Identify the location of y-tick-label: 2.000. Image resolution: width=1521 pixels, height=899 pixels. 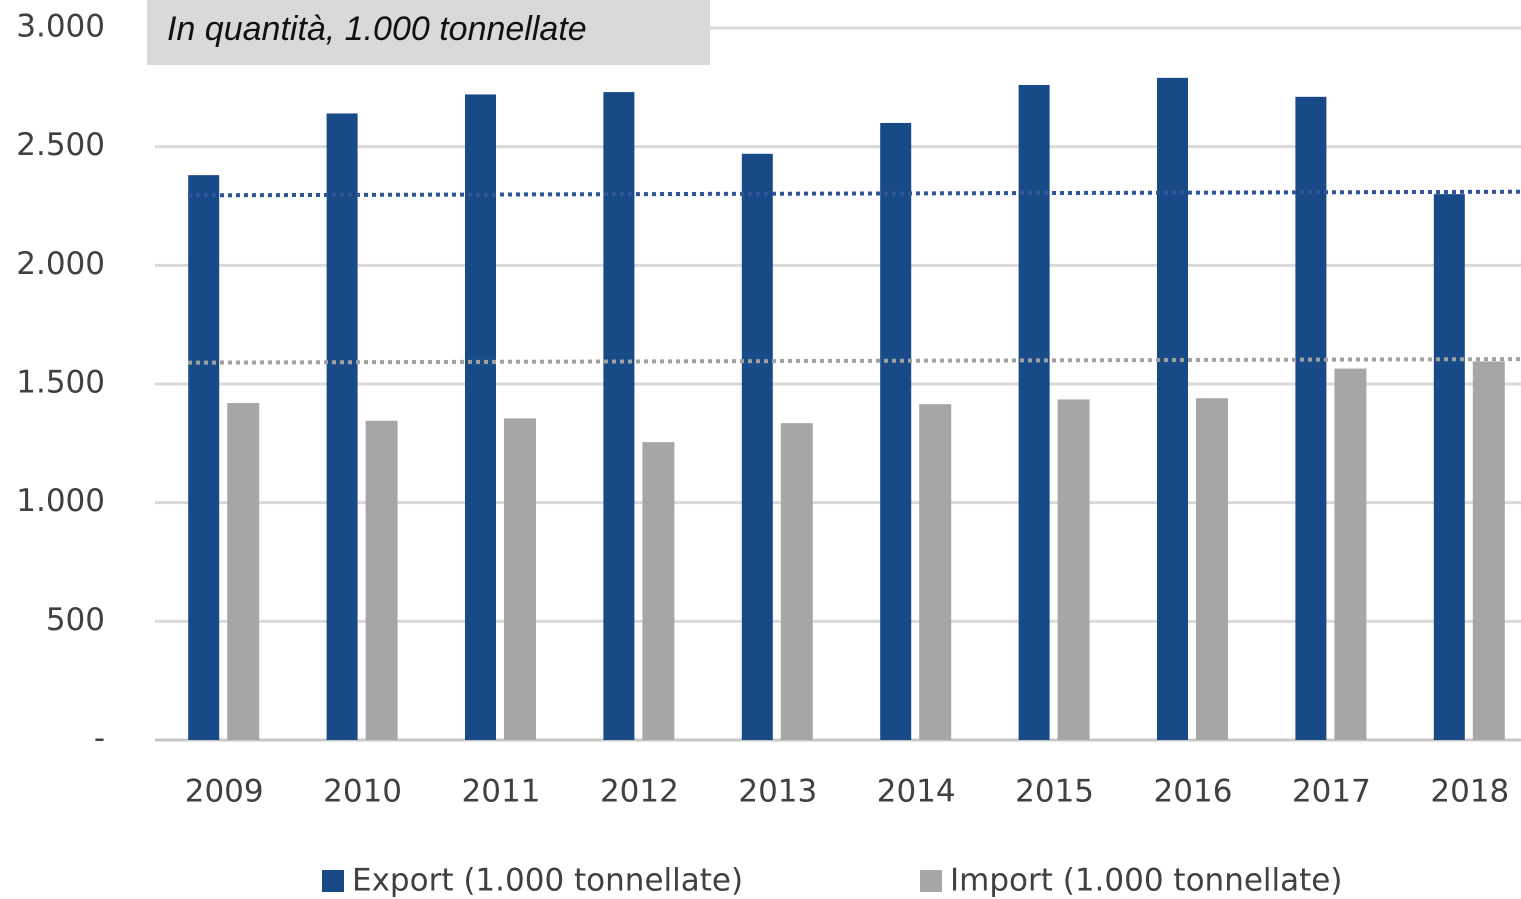
(60, 264).